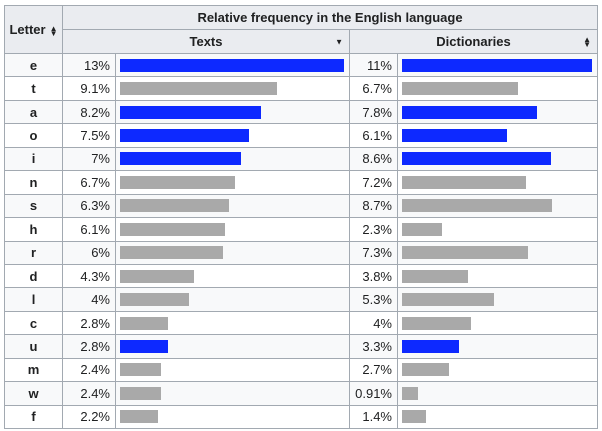 The height and width of the screenshot is (431, 602). I want to click on letter-cell: r, so click(33, 252).